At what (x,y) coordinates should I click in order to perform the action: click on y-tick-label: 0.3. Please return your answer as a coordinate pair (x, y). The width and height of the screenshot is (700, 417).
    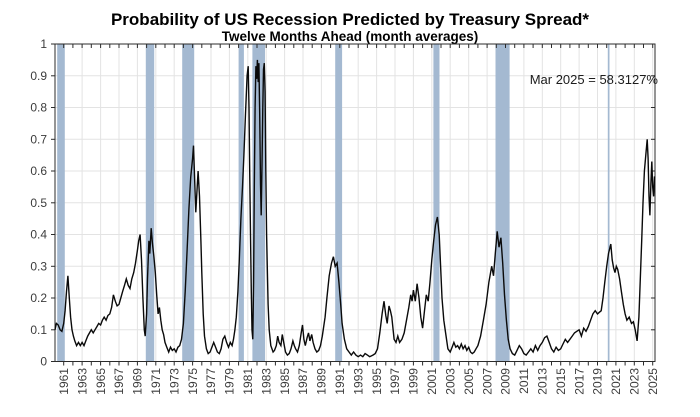
    Looking at the image, I should click on (38, 266).